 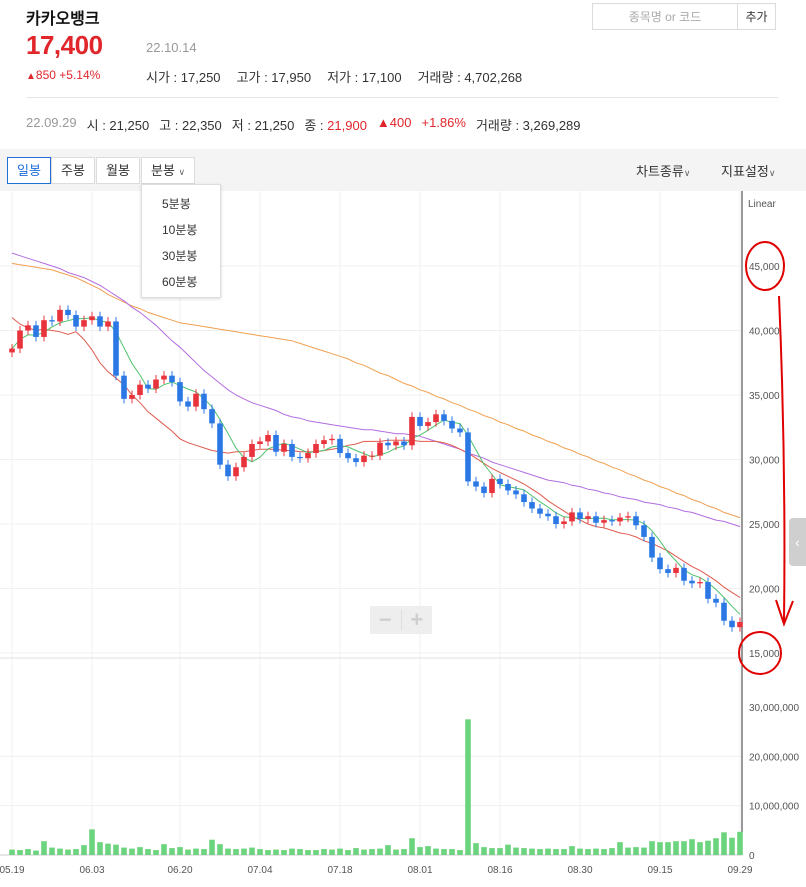 I want to click on tab-daily: 일봉, so click(x=29, y=170).